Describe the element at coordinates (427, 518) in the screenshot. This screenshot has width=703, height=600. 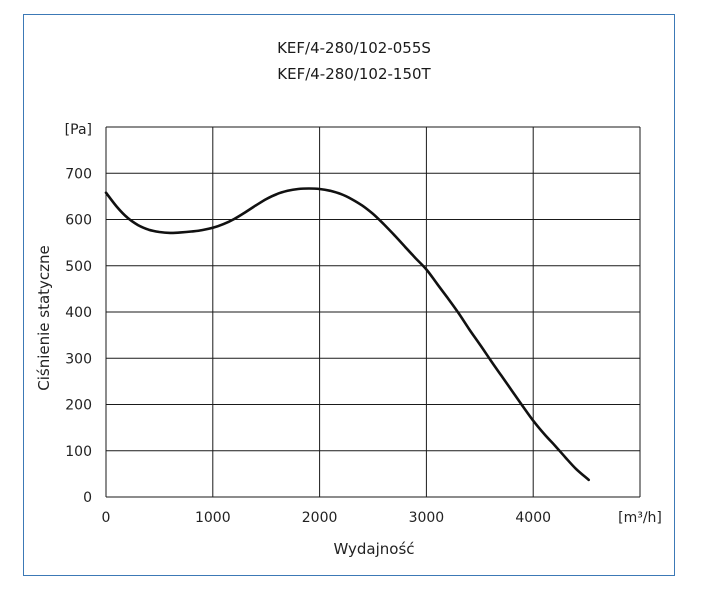
I see `x-tick-label: 3000` at that location.